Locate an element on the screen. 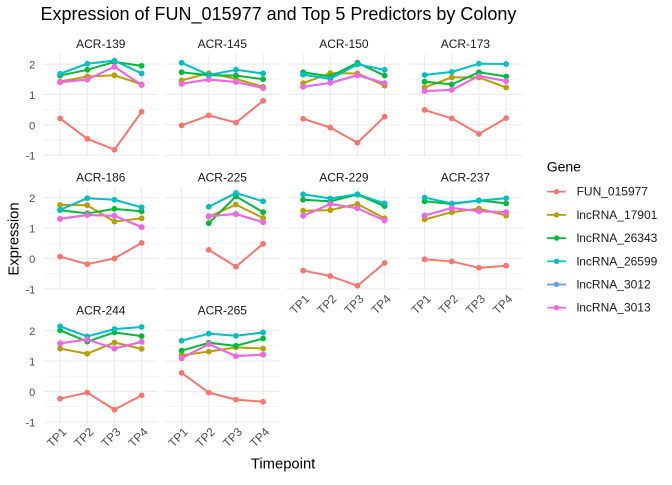 This screenshot has width=672, height=485. svg-text: lncRNA_17901 is located at coordinates (617, 215).